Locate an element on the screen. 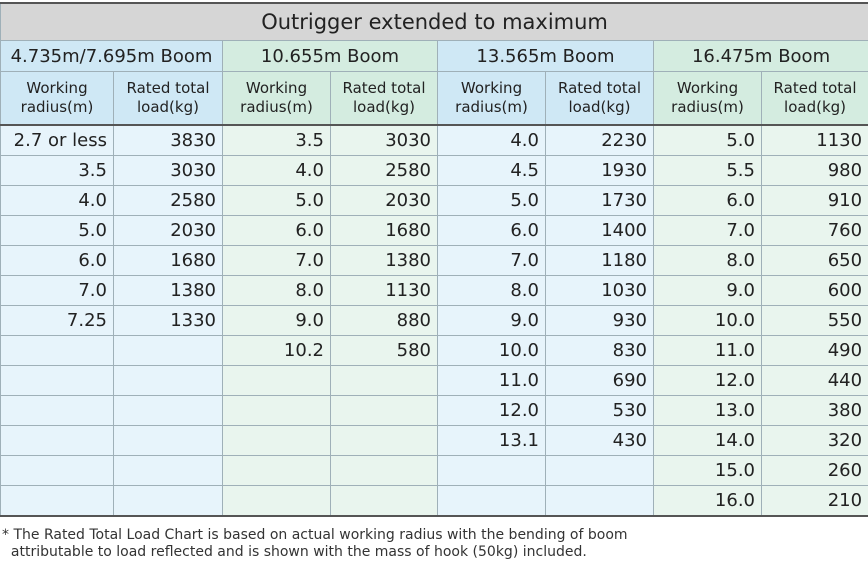 This screenshot has height=570, width=868. data-row: 15.0 260 is located at coordinates (434, 470).